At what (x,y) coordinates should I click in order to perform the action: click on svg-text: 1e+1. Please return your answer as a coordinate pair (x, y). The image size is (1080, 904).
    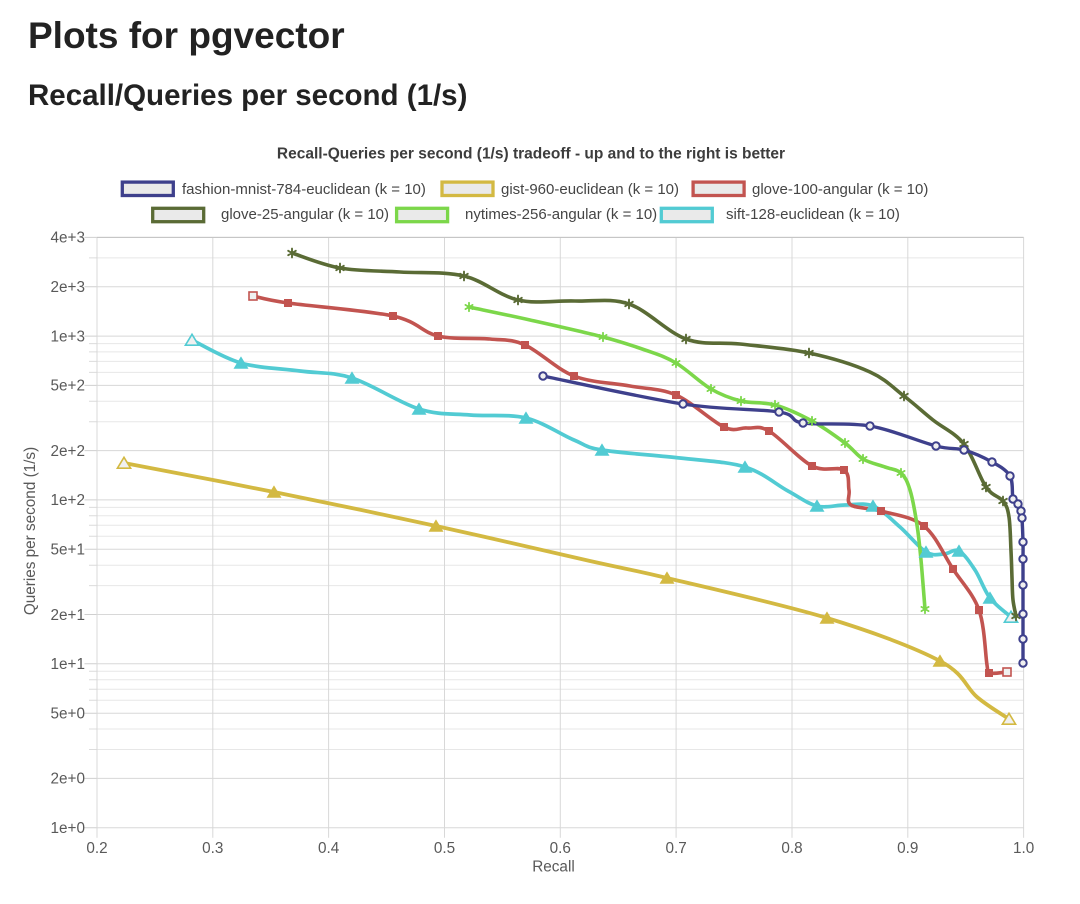
    Looking at the image, I should click on (68, 664).